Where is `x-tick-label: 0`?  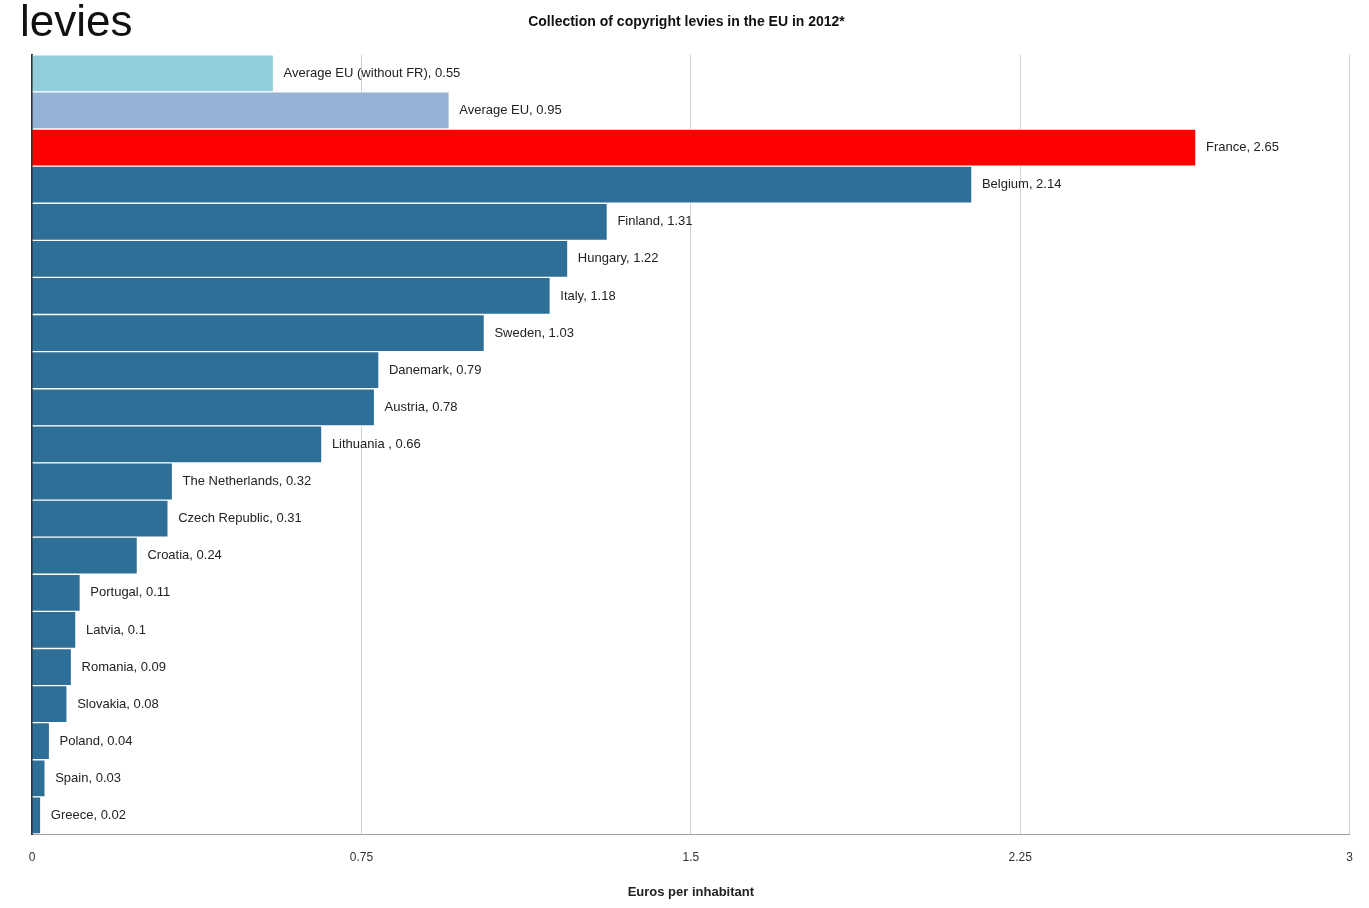 x-tick-label: 0 is located at coordinates (32, 856).